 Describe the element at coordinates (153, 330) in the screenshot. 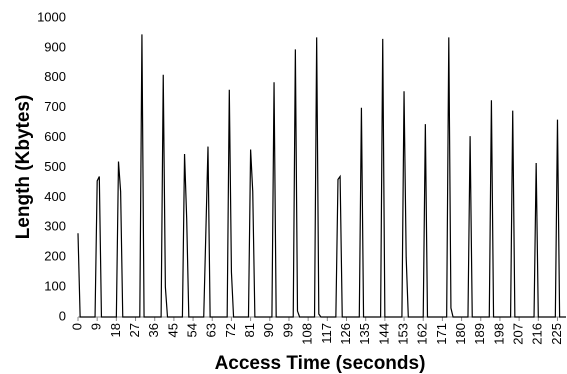

I see `x-tick-label: 36` at that location.